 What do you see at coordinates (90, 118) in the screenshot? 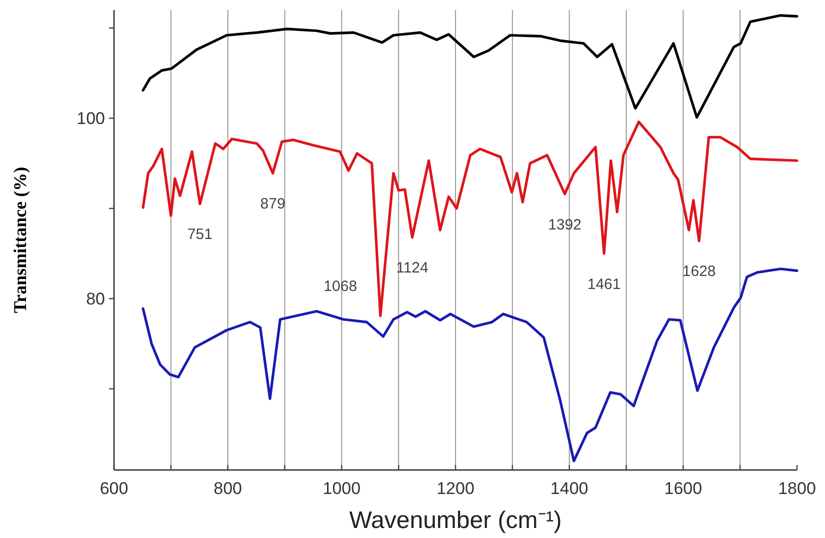
I see `y-tick-label: 100` at bounding box center [90, 118].